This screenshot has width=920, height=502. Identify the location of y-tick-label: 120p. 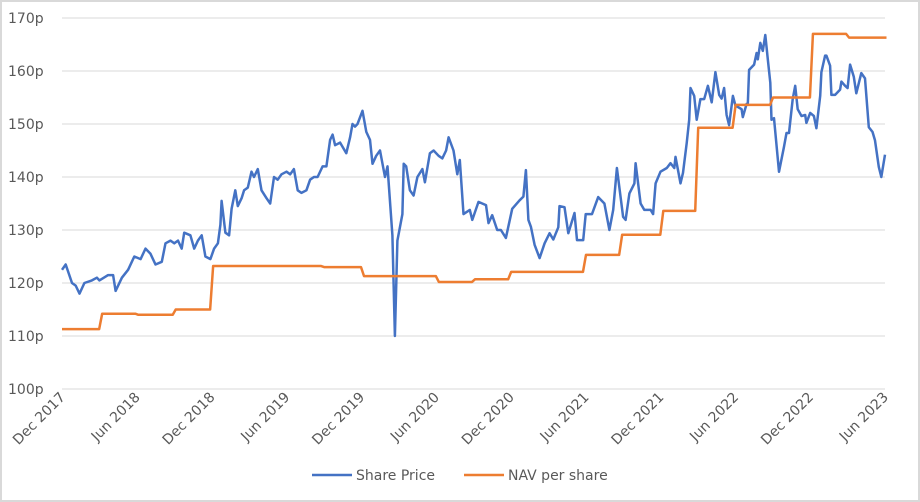
(26, 284).